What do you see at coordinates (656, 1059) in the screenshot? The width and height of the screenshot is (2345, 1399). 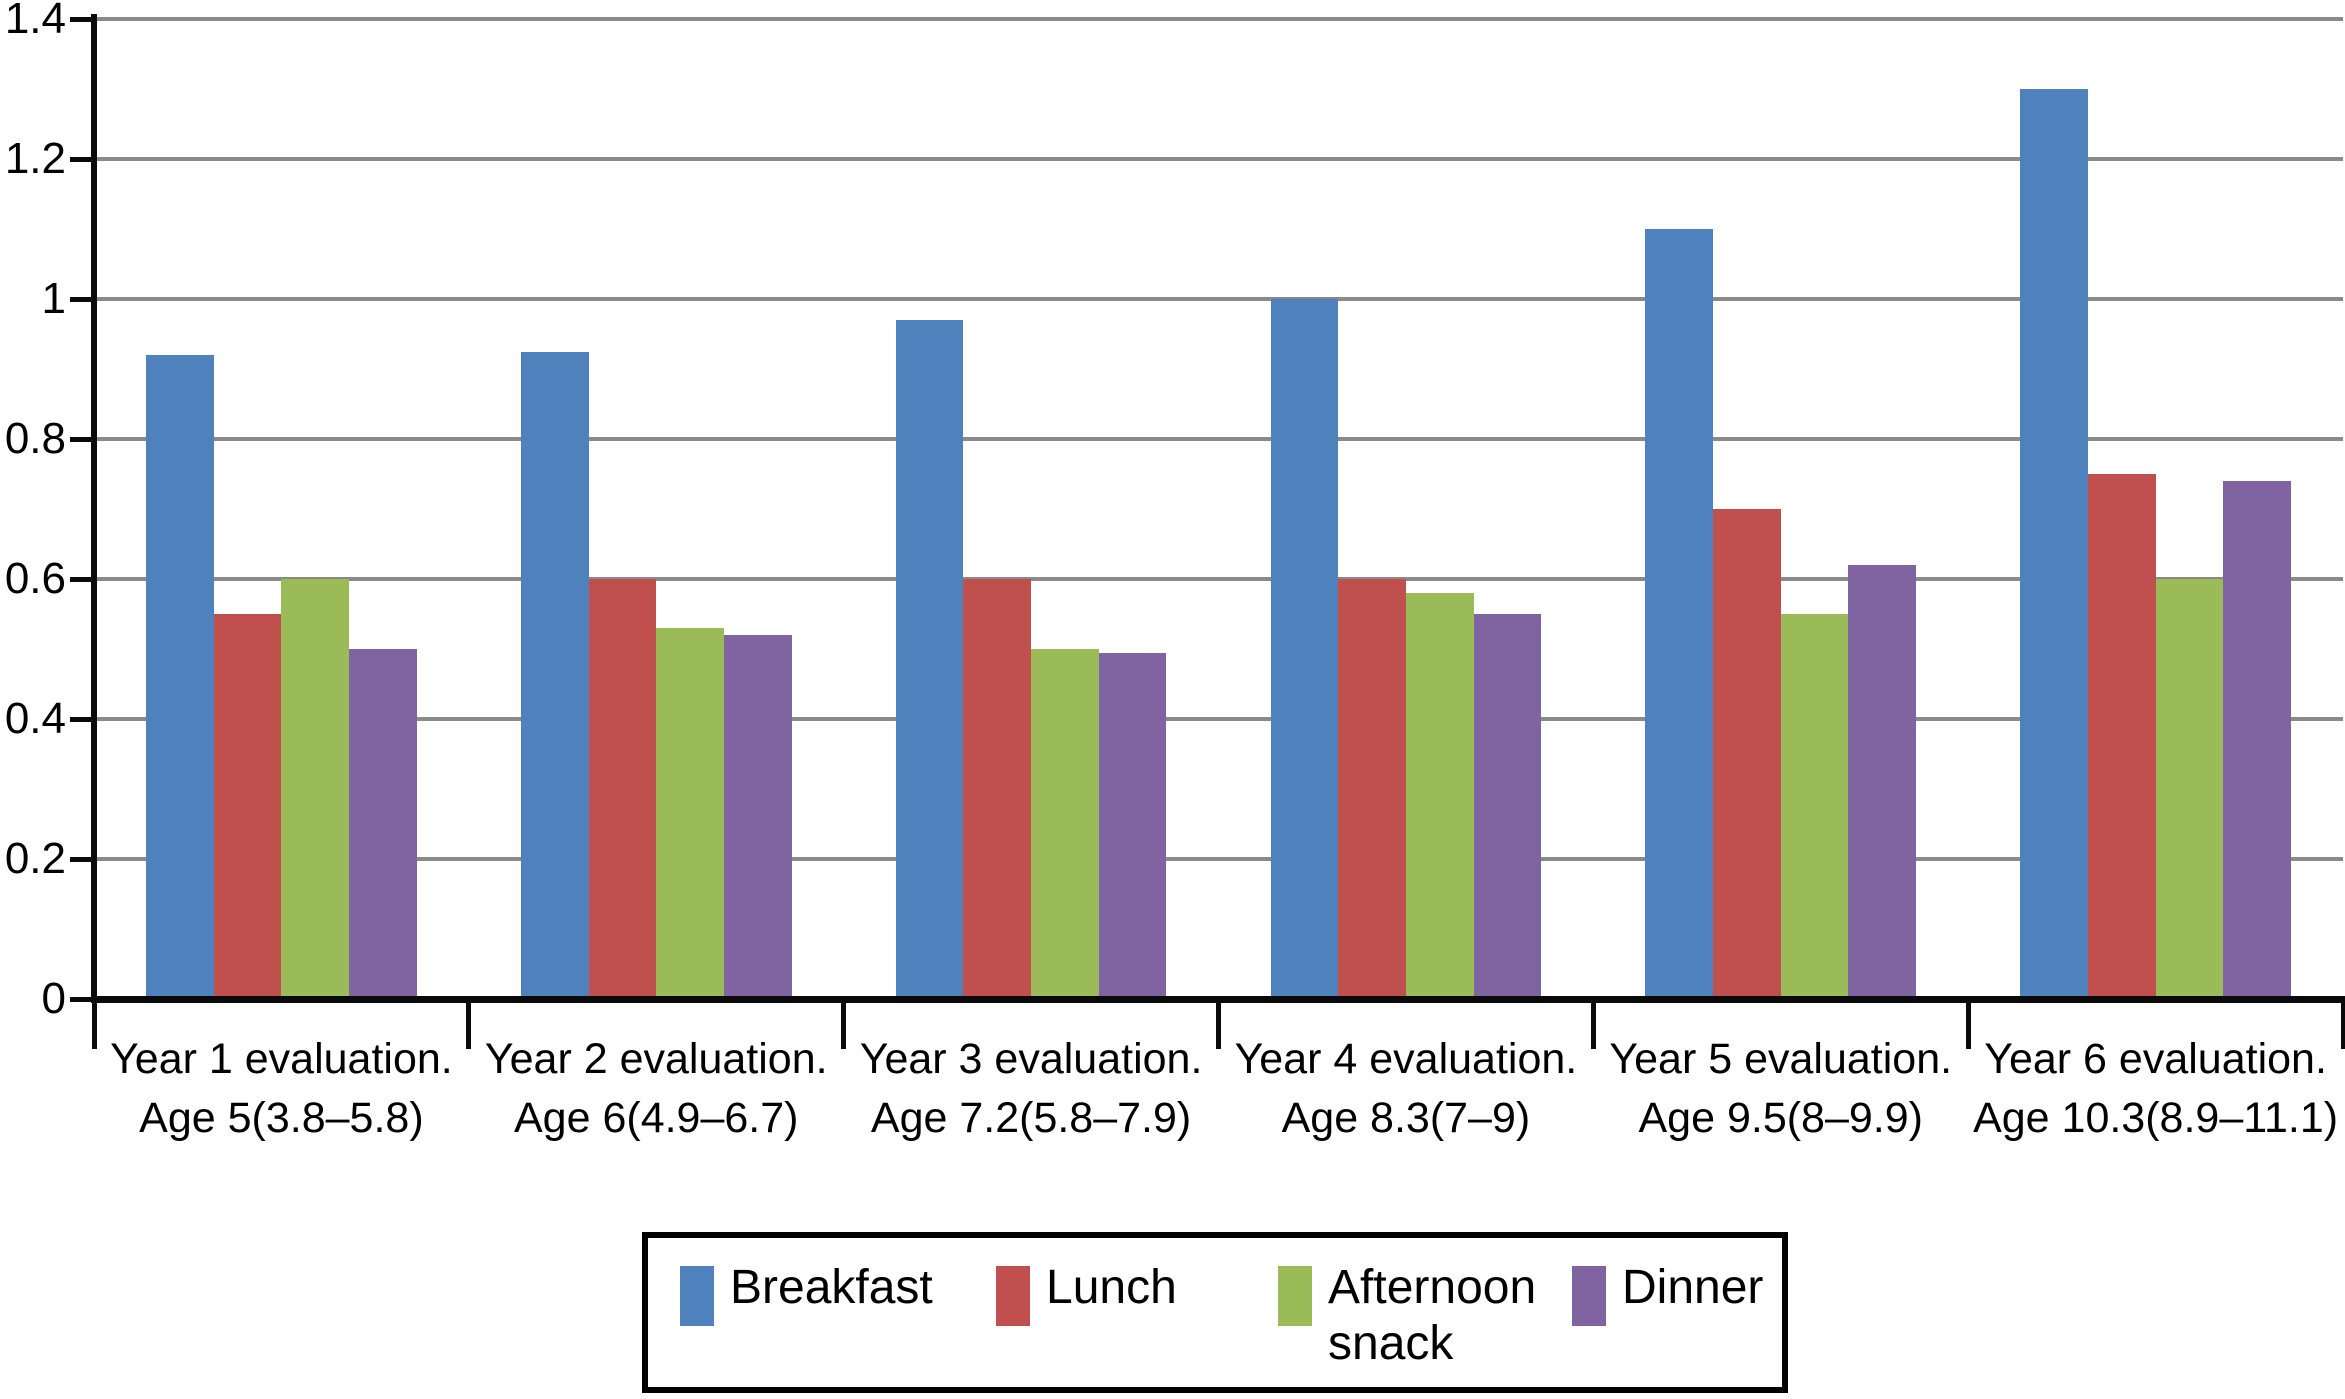 I see `x-category-label-line1: Year 2 evaluation.` at bounding box center [656, 1059].